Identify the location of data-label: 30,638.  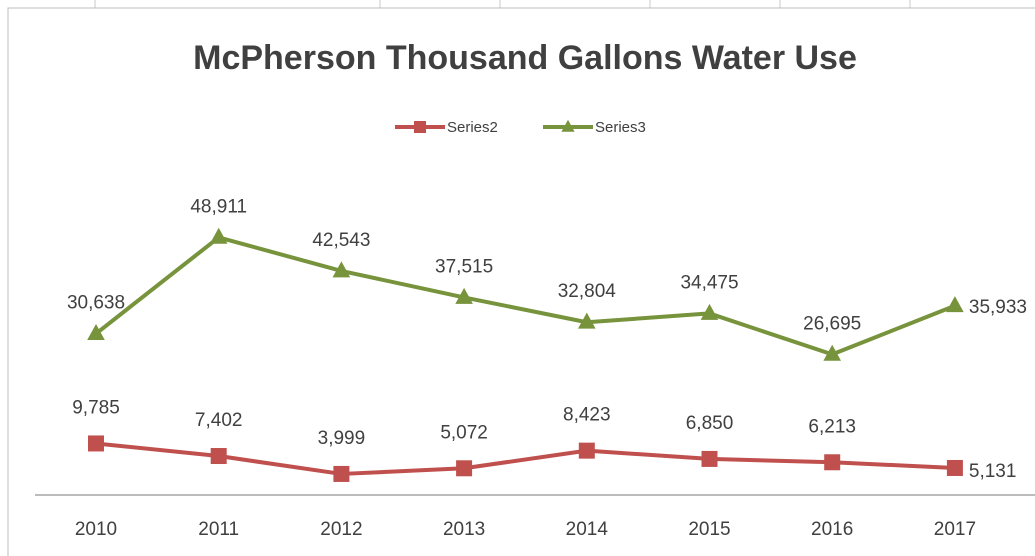
(96, 303).